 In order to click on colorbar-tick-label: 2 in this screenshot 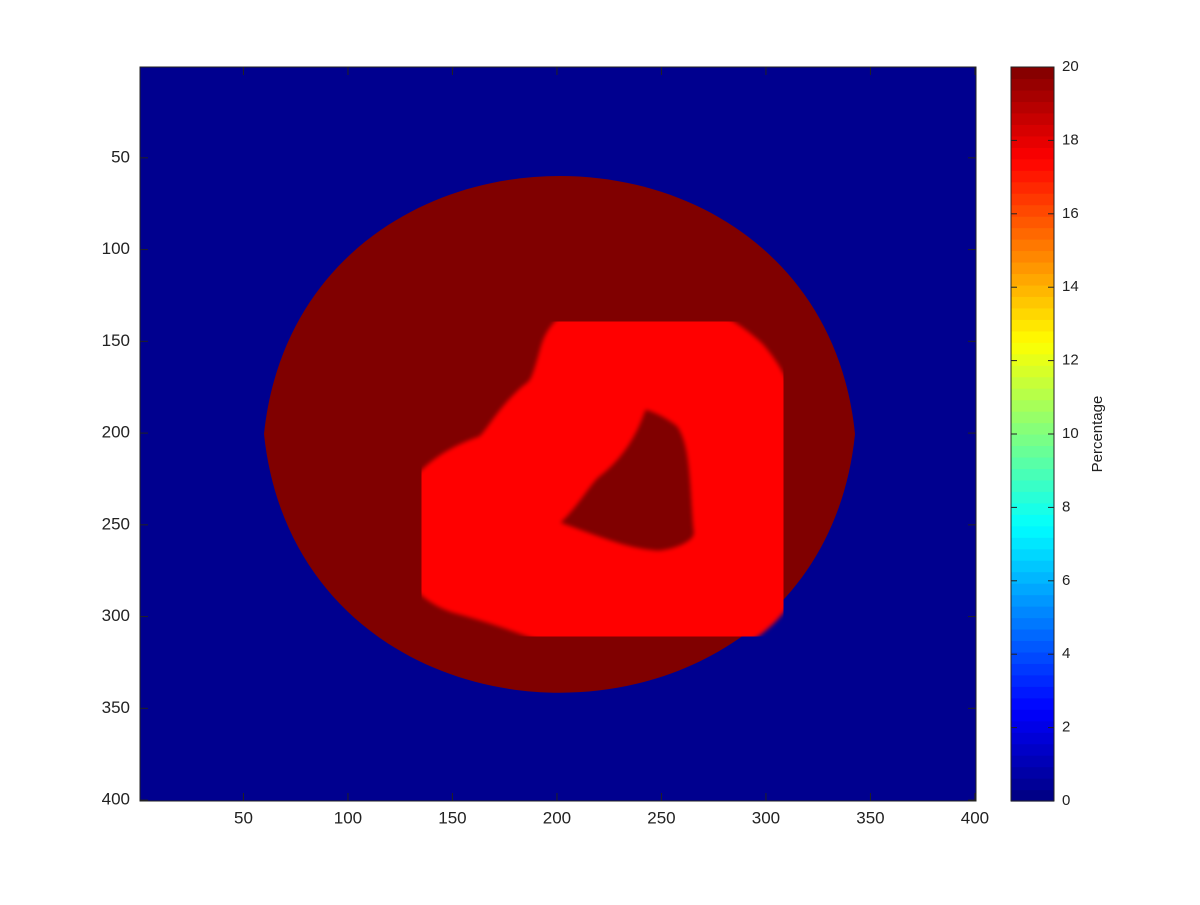, I will do `click(1066, 727)`.